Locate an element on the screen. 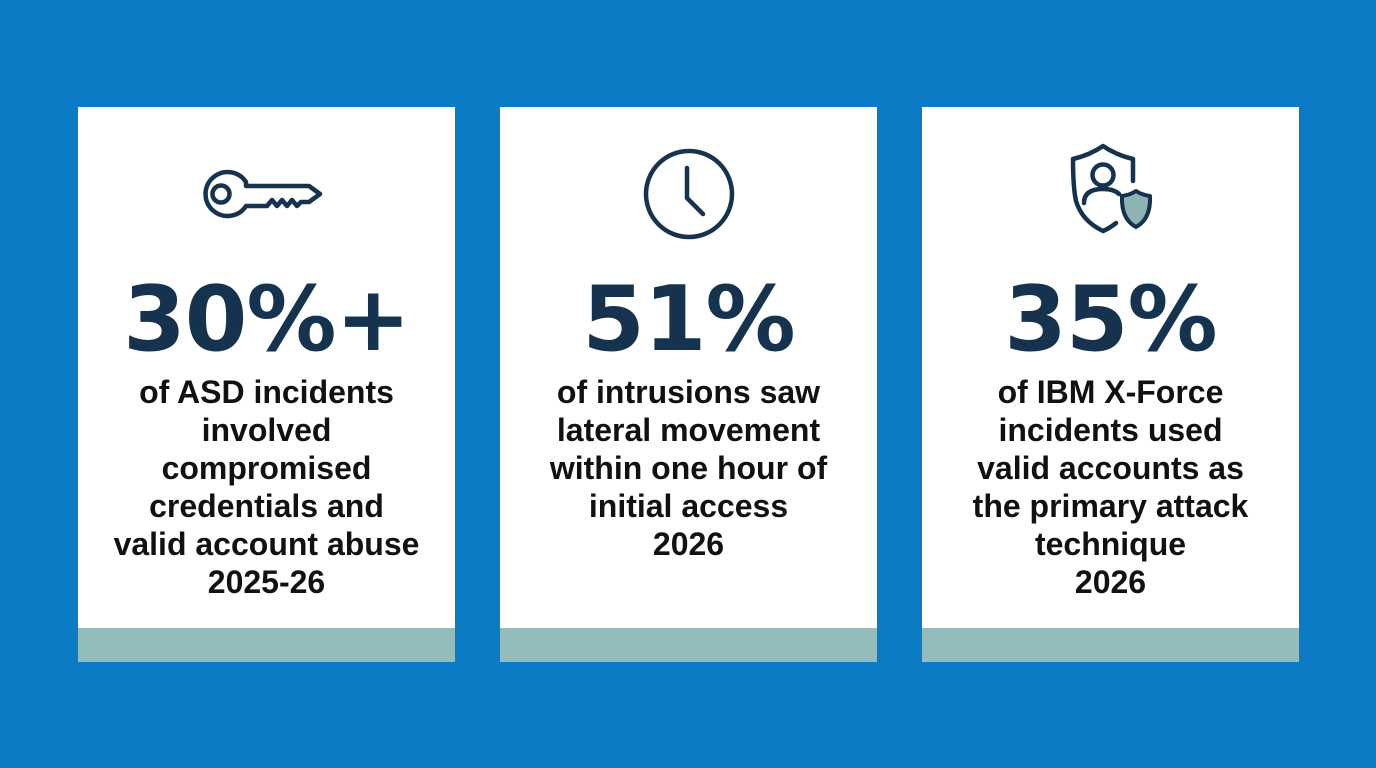 This screenshot has height=768, width=1376. stat-description-line: technique is located at coordinates (1110, 544).